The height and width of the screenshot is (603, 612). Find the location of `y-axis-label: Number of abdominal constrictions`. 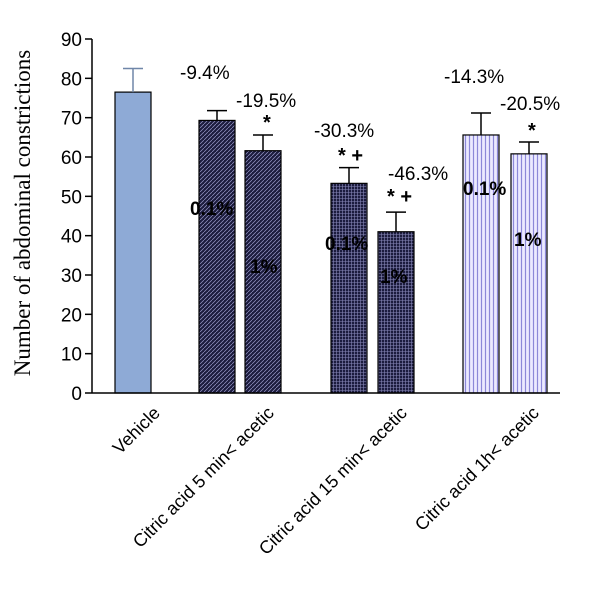

y-axis-label: Number of abdominal constrictions is located at coordinates (22, 213).